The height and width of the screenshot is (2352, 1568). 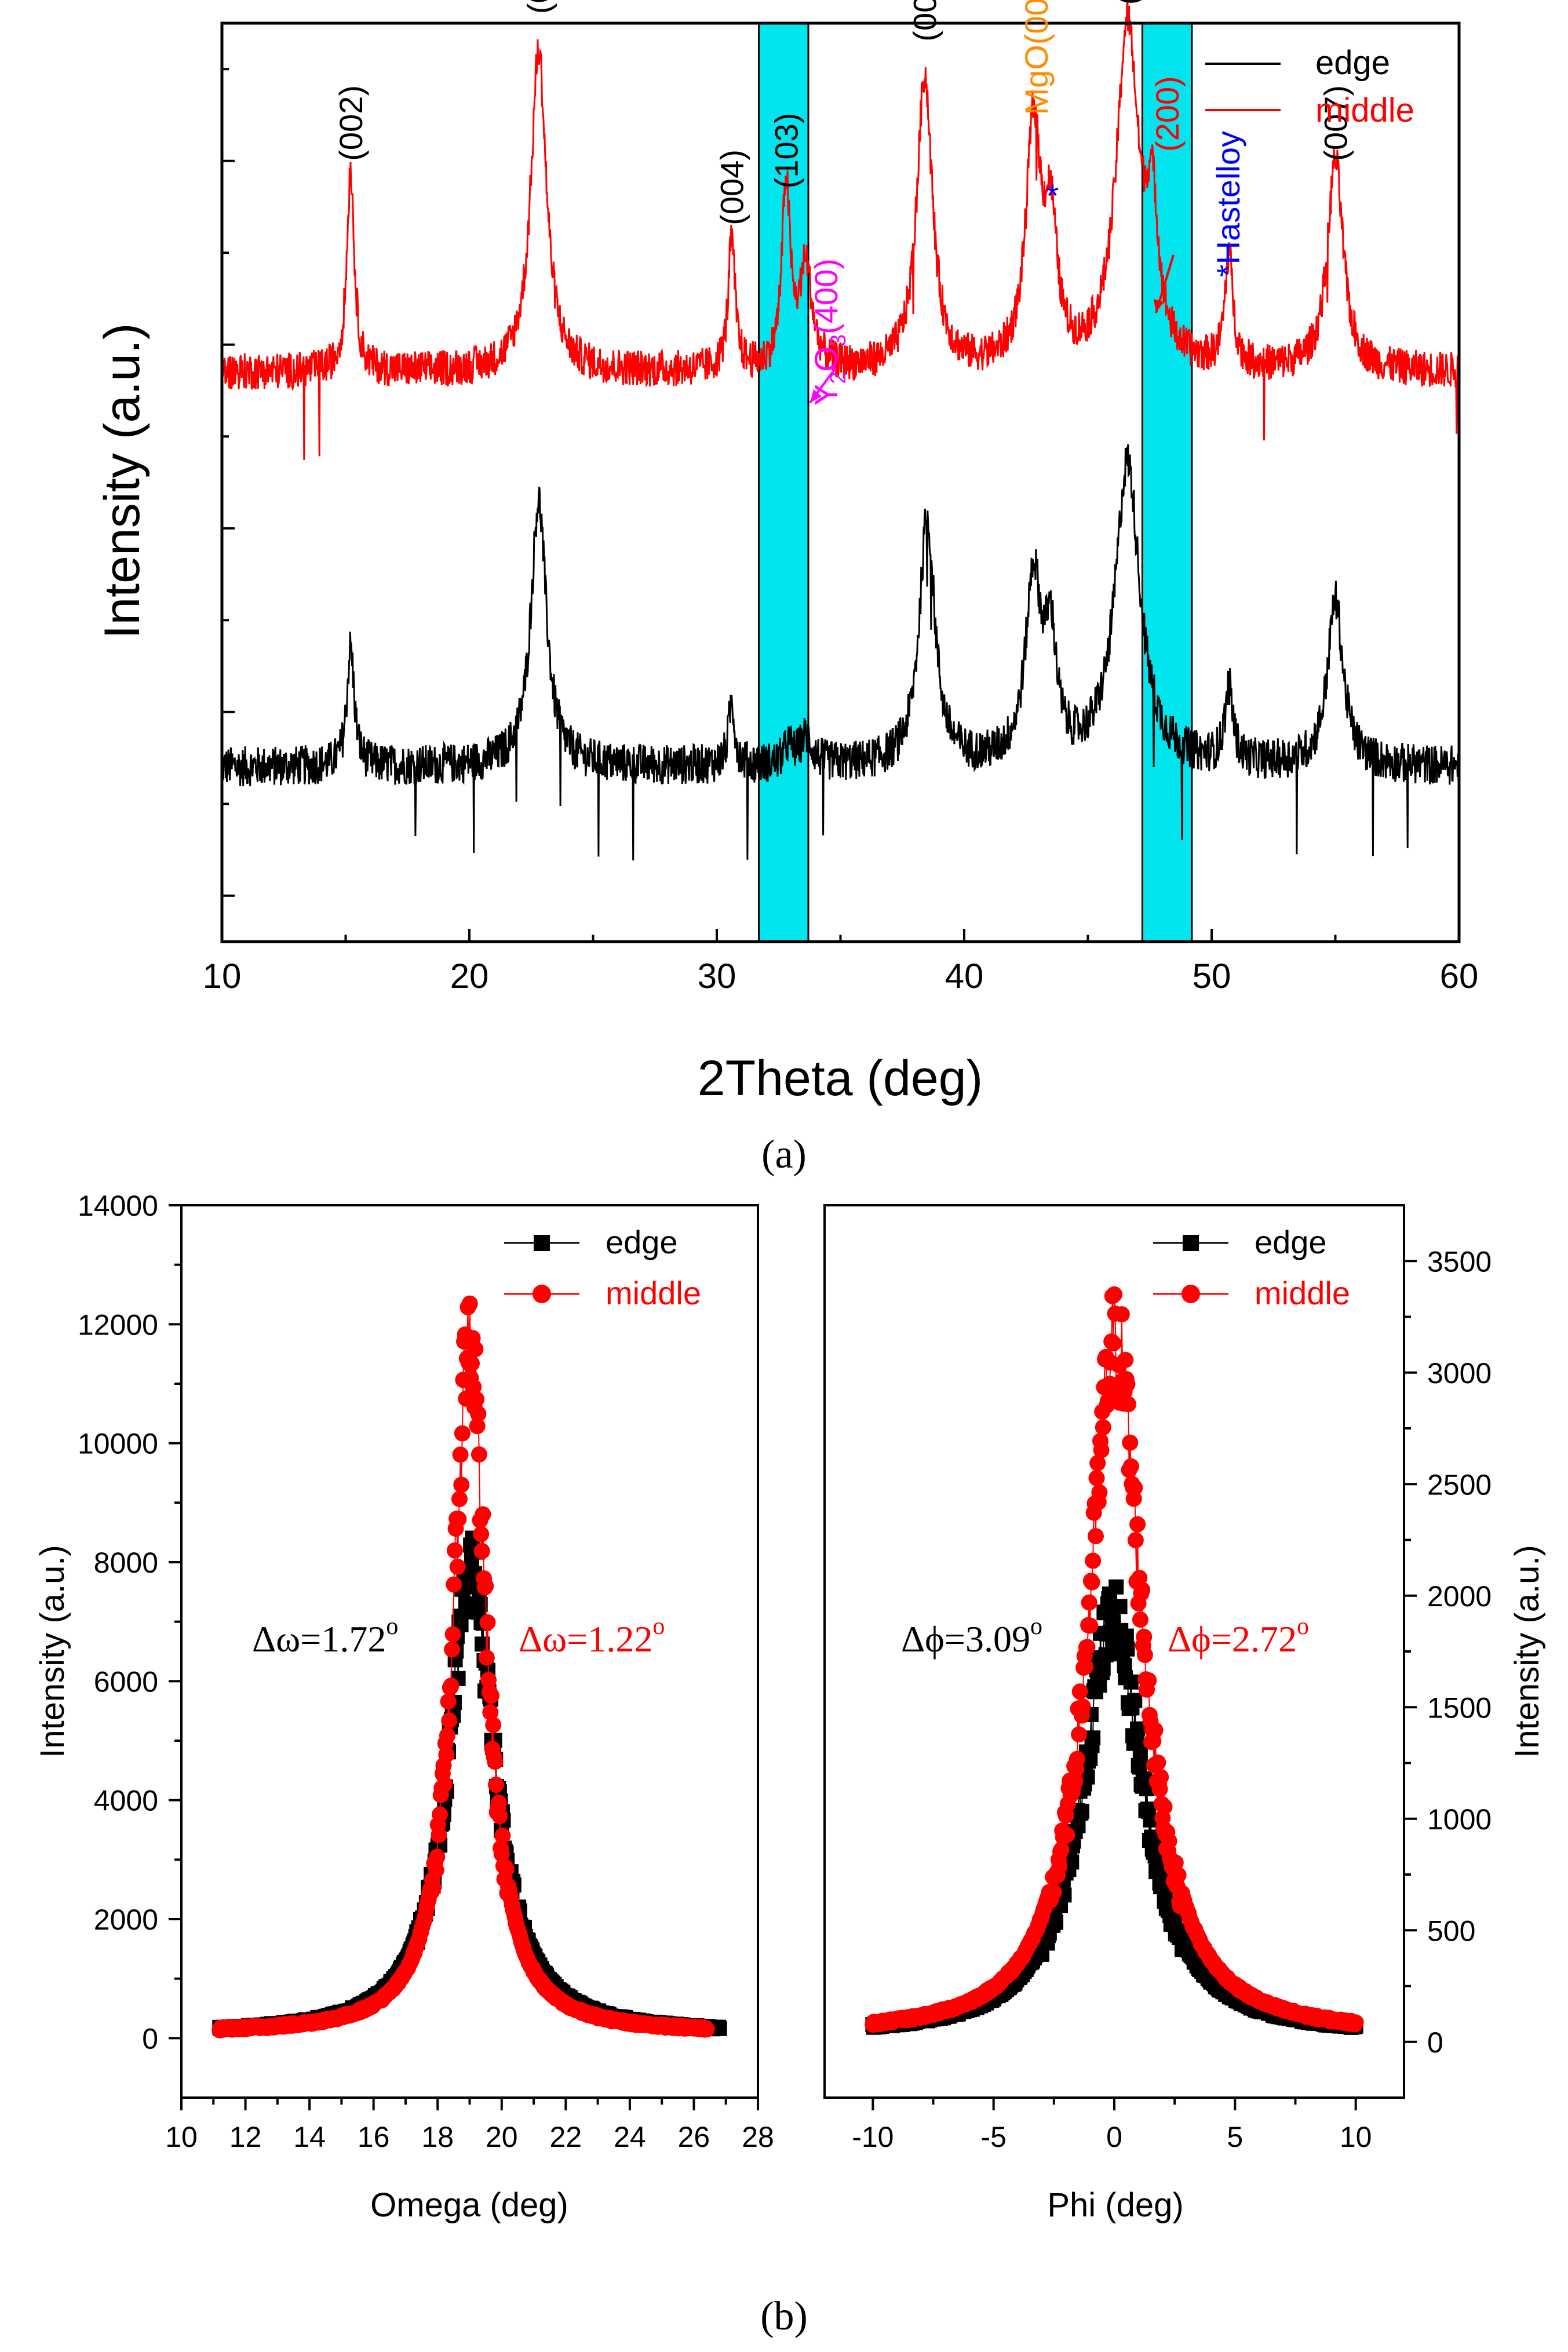 What do you see at coordinates (1459, 976) in the screenshot?
I see `x-tick-label: 60` at bounding box center [1459, 976].